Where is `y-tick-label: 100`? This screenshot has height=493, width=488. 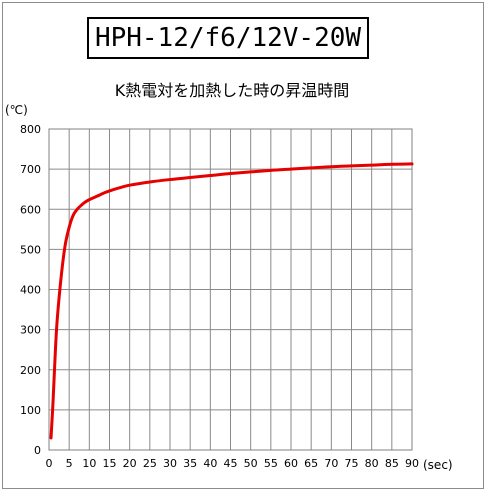 y-tick-label: 100 is located at coordinates (30, 410).